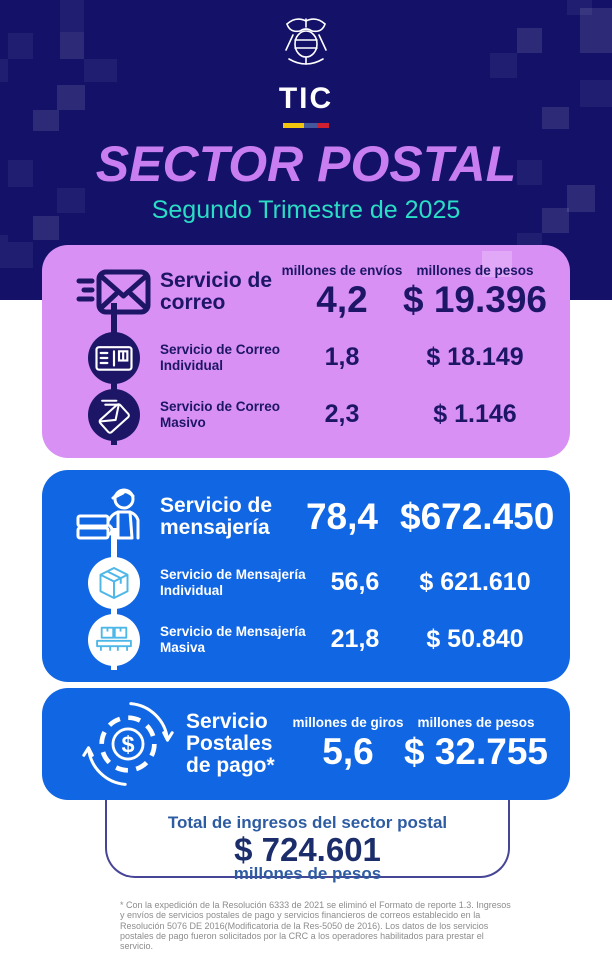  Describe the element at coordinates (230, 743) in the screenshot. I see `pago-title: Servicio Postales de pago*` at that location.